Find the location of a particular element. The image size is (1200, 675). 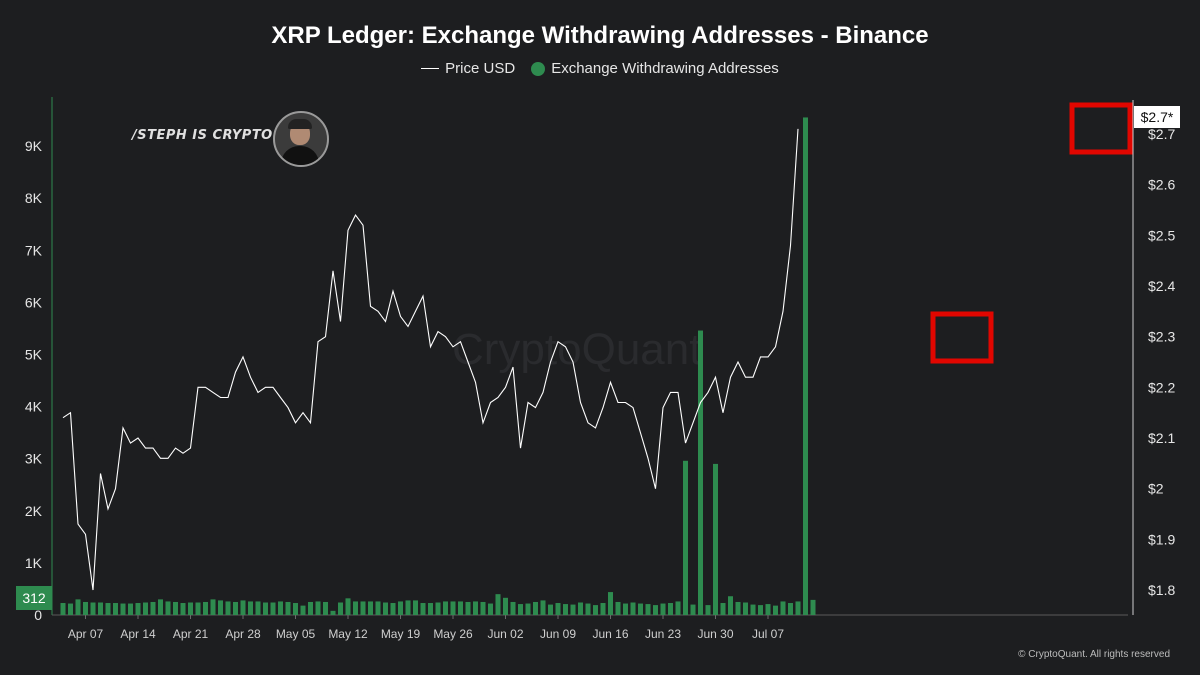

brand-text: /STEPH IS CRYPTO is located at coordinates (202, 135).